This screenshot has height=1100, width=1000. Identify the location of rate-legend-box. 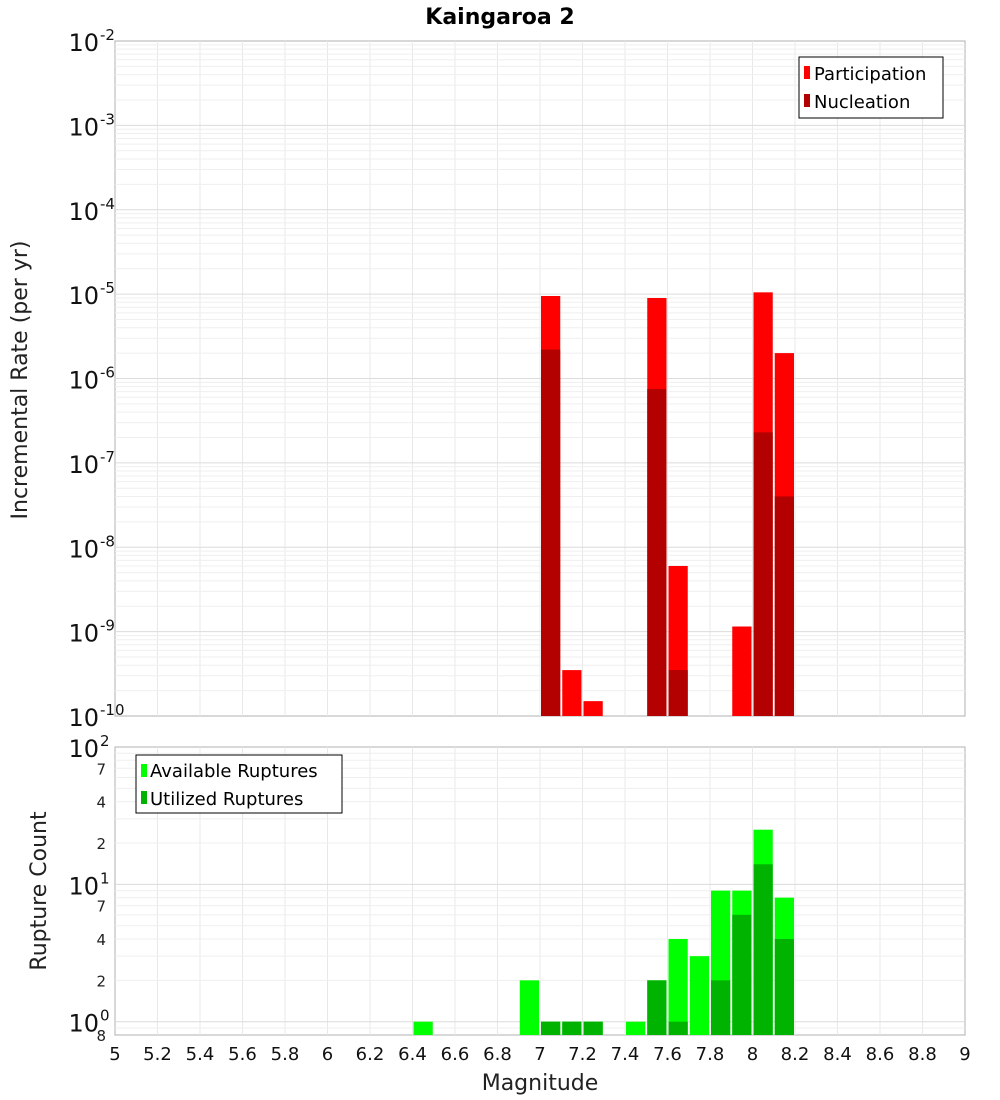
(871, 87).